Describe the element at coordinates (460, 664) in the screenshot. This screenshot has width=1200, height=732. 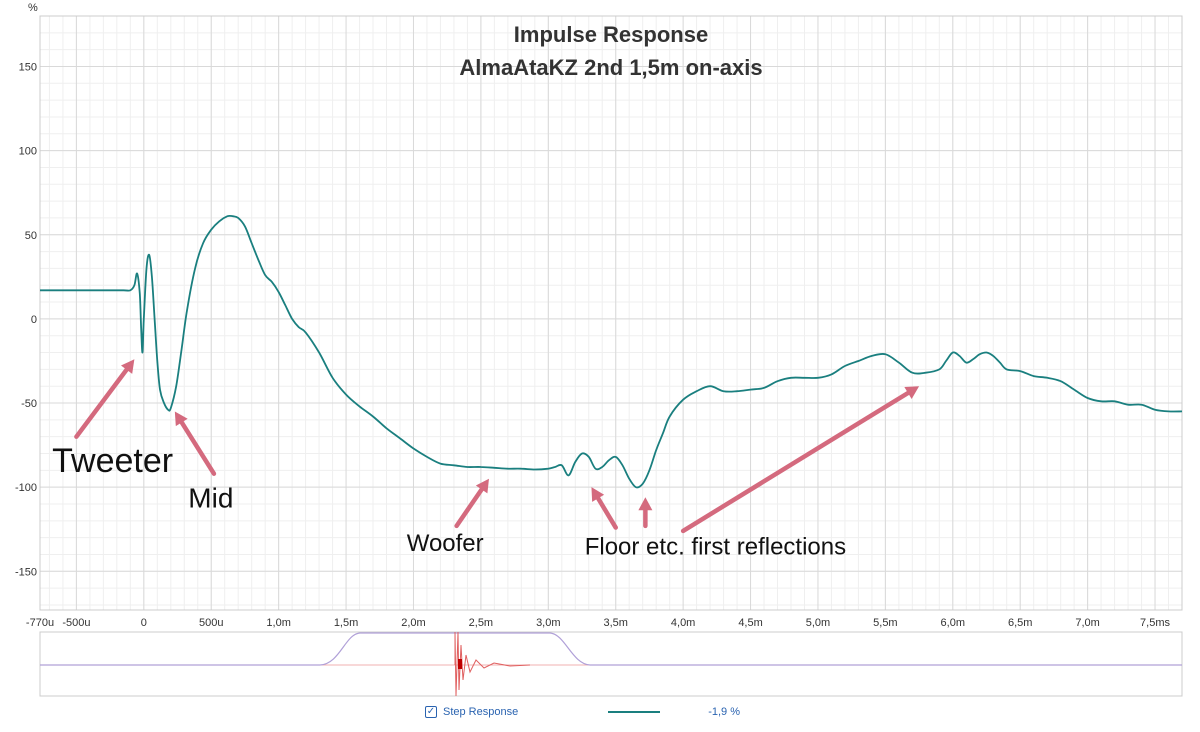
I see `overview-peak-marker` at that location.